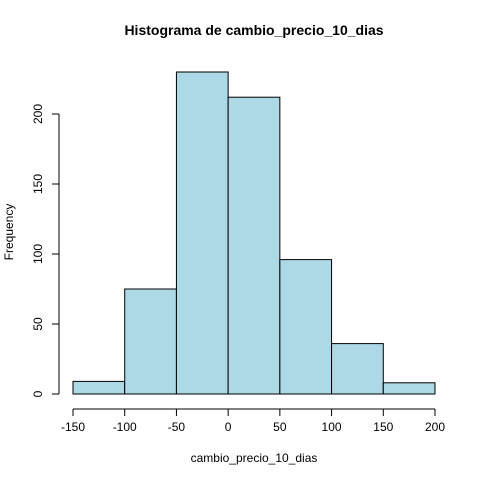 The height and width of the screenshot is (480, 480). I want to click on chart-title: Histograma de cambio_precio_10_dias, so click(253, 30).